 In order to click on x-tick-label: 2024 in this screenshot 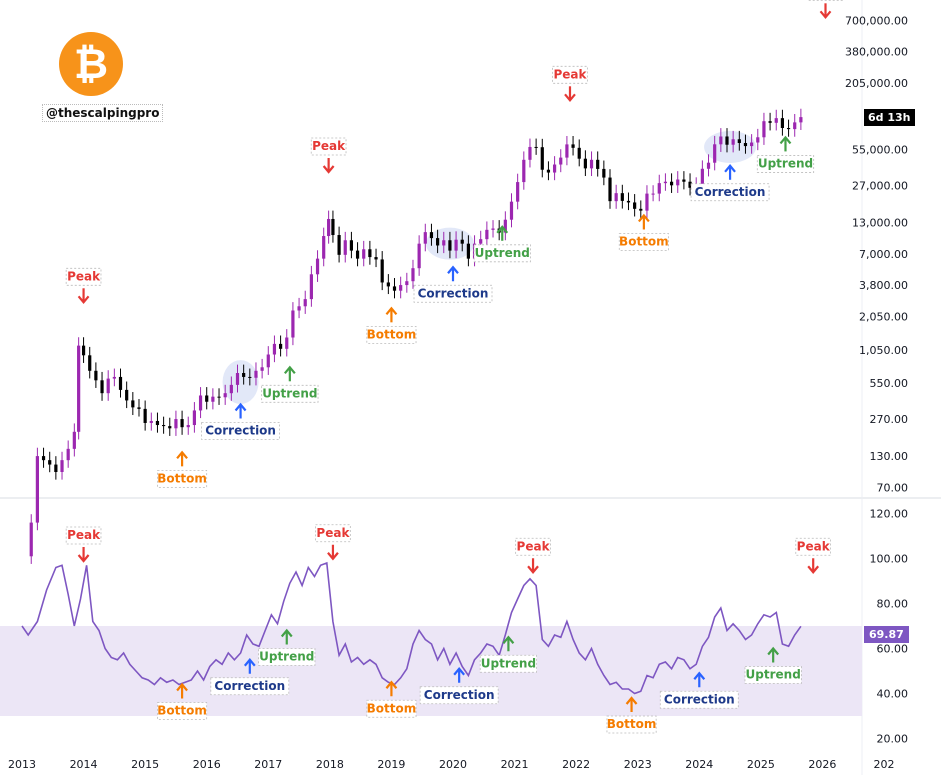, I will do `click(699, 764)`.